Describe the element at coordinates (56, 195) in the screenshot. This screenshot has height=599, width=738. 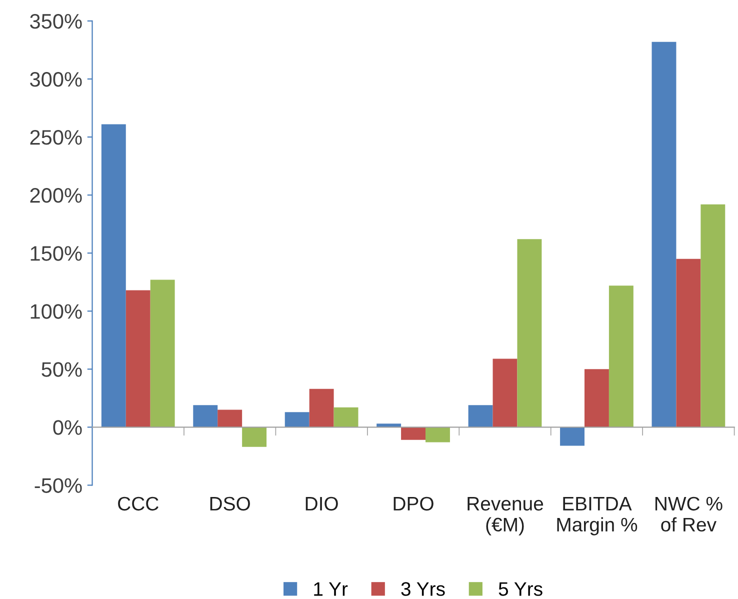
I see `y-tick-label: 200%` at that location.